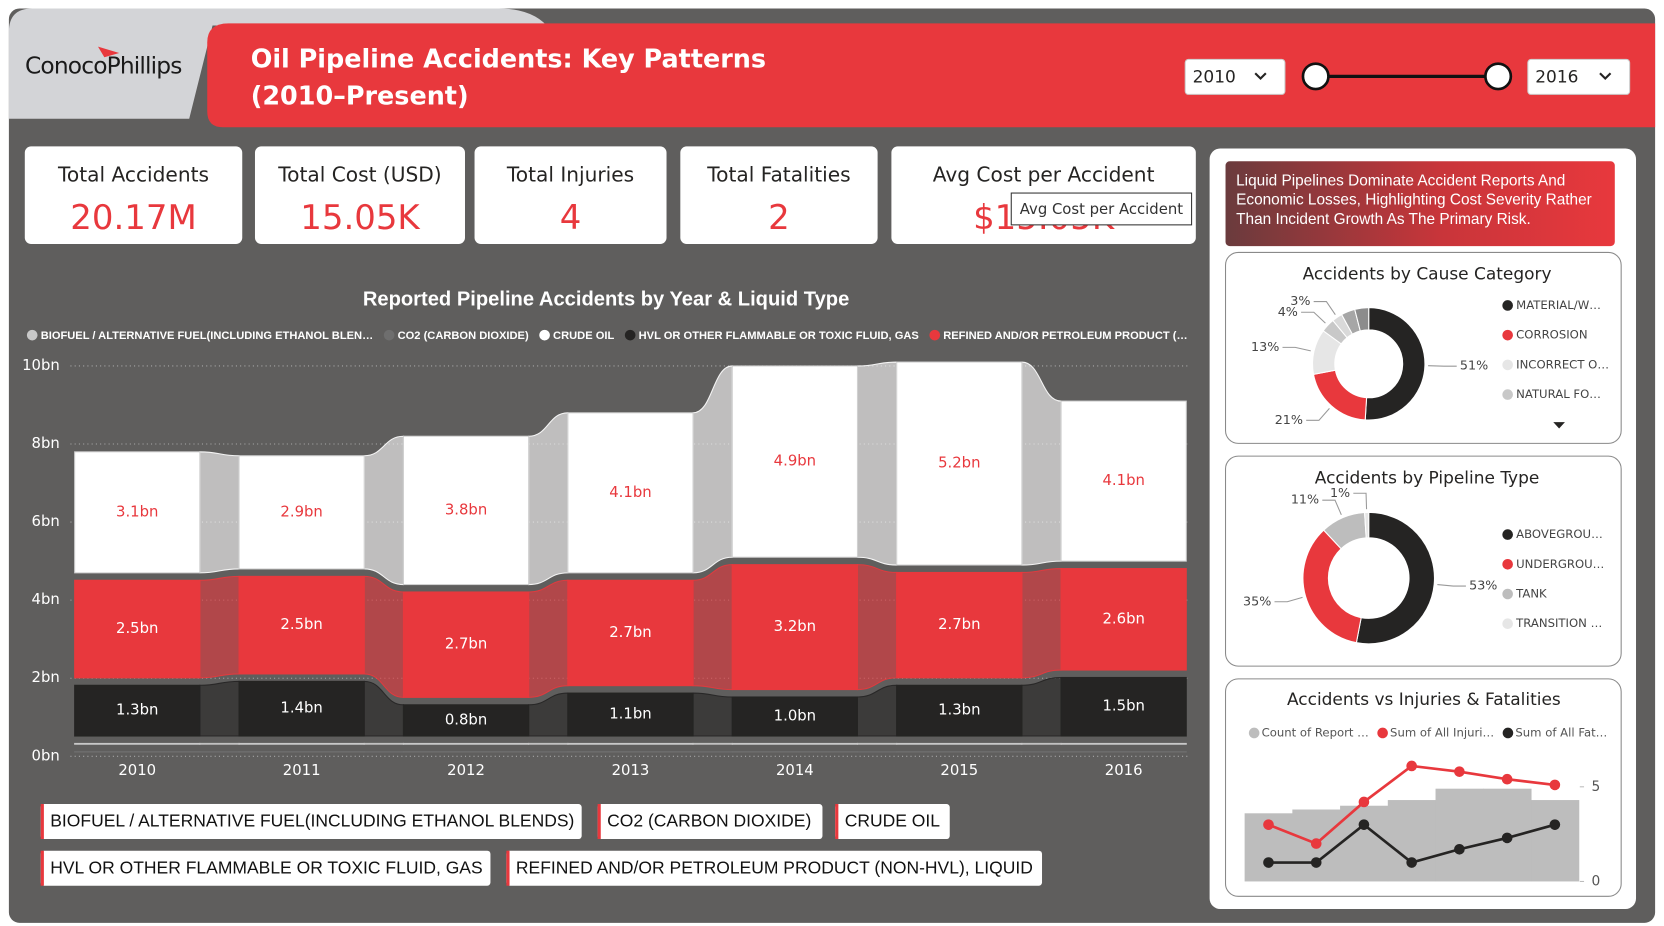 The width and height of the screenshot is (1664, 926). I want to click on x-tick-label: 2011, so click(302, 770).